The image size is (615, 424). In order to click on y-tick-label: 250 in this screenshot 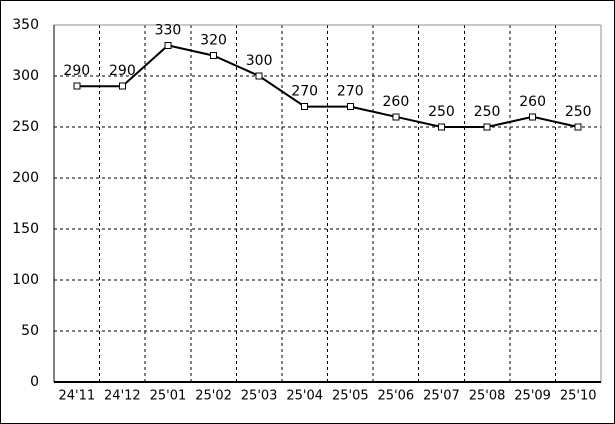, I will do `click(25, 127)`.